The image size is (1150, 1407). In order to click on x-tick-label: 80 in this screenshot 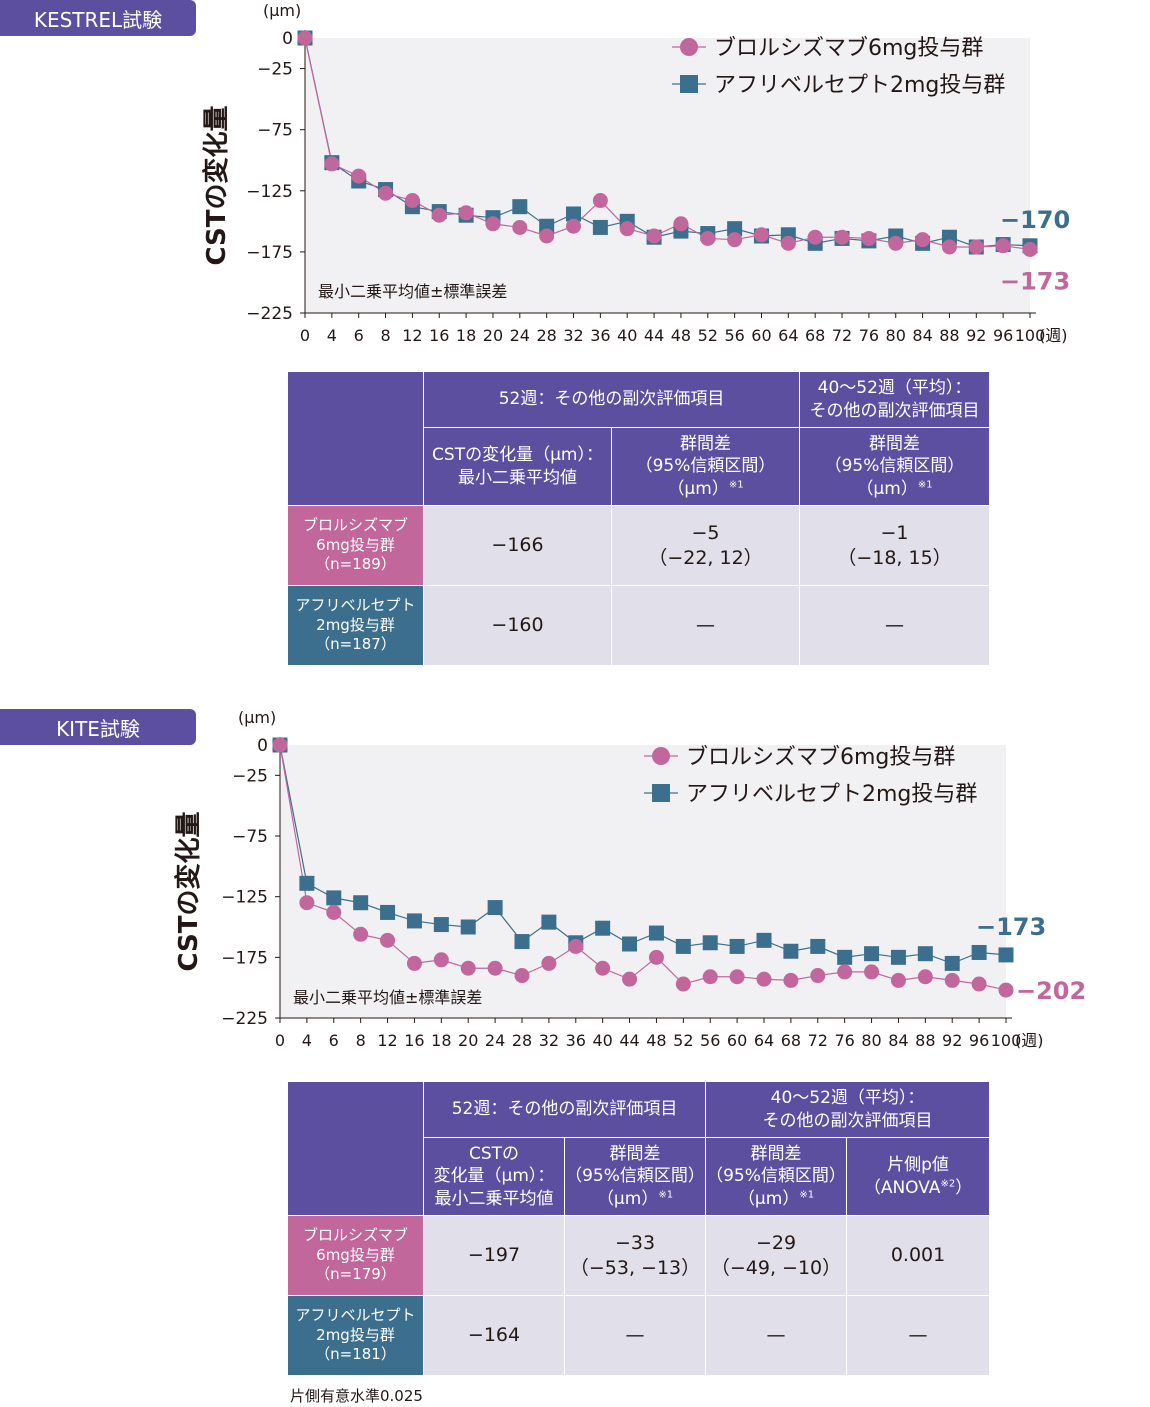, I will do `click(896, 335)`.